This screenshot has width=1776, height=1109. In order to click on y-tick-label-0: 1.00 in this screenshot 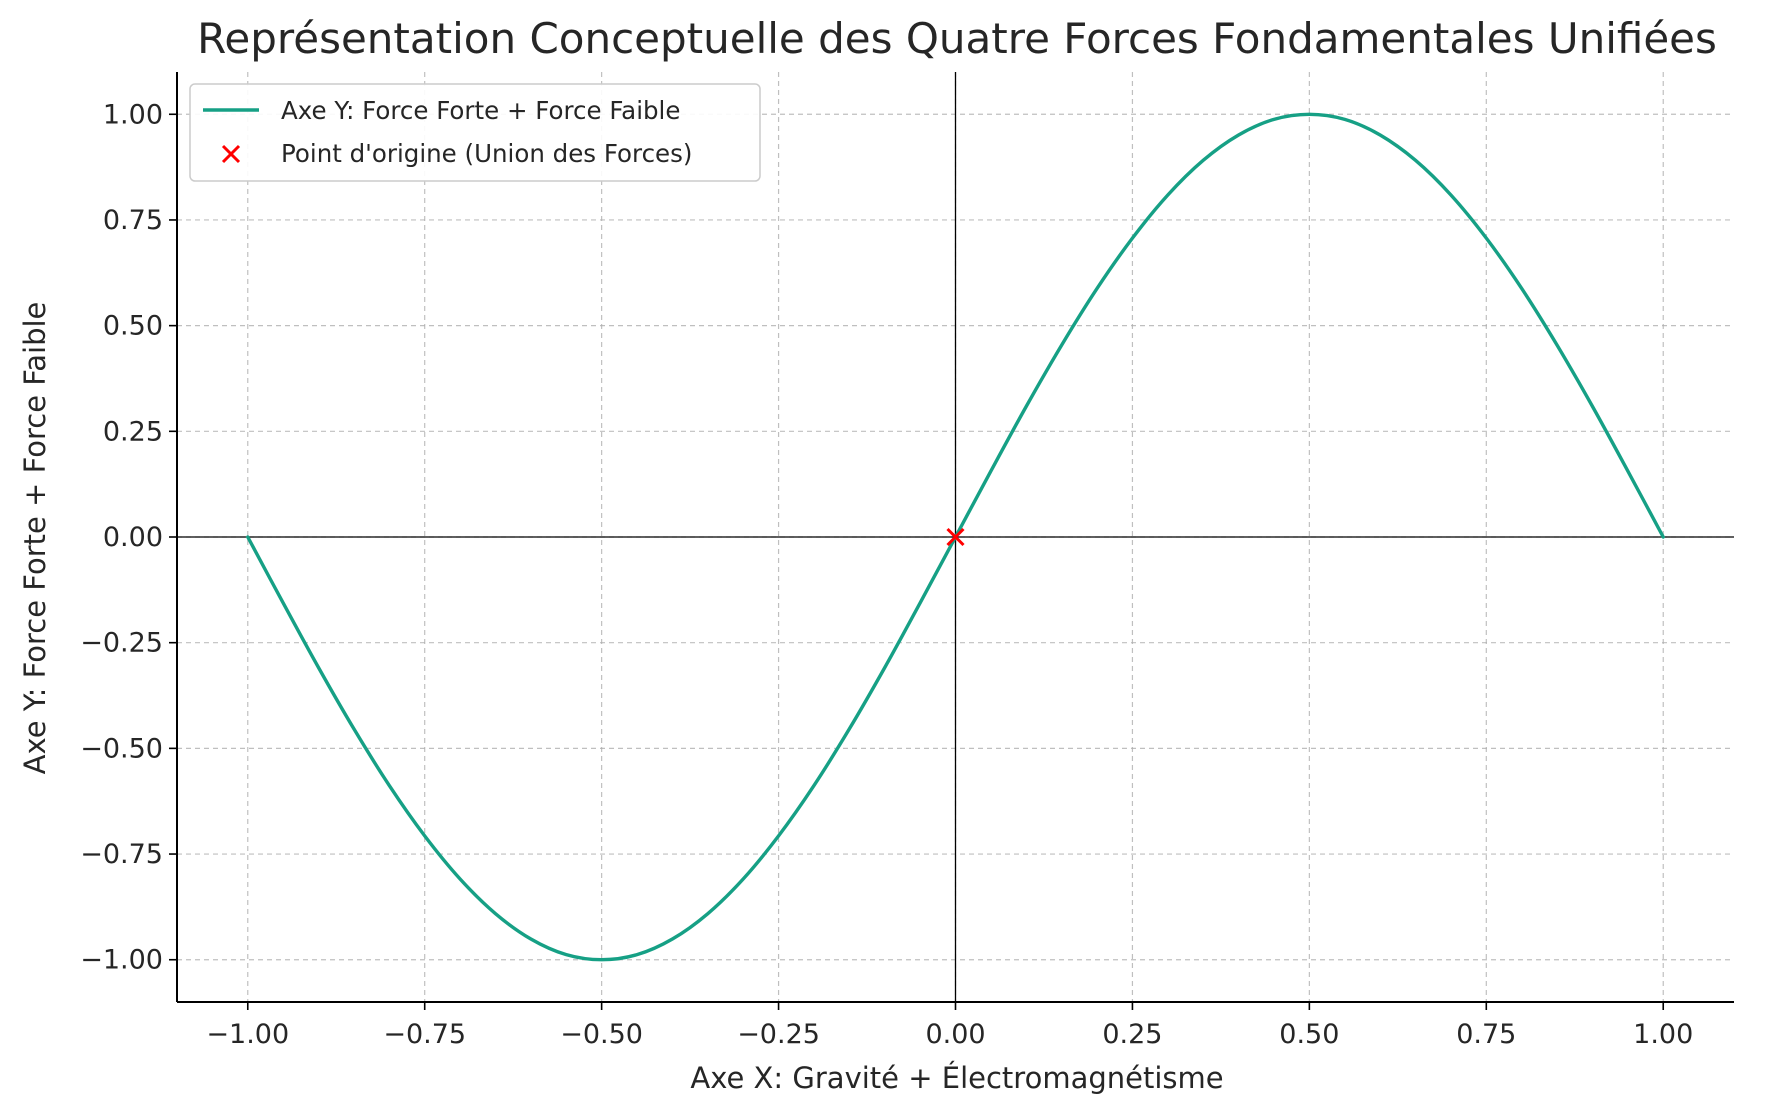, I will do `click(133, 114)`.